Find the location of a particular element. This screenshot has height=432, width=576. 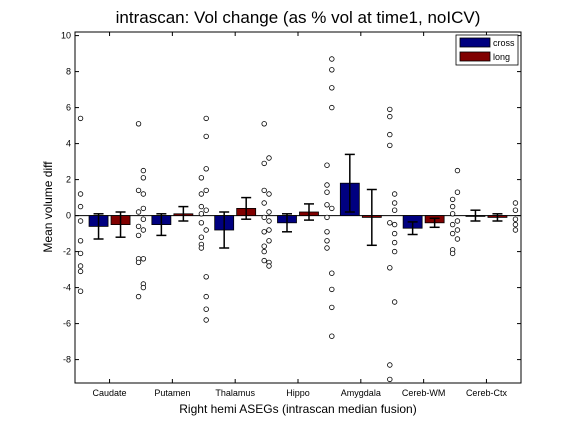

y-tick-label: -4 is located at coordinates (67, 288).